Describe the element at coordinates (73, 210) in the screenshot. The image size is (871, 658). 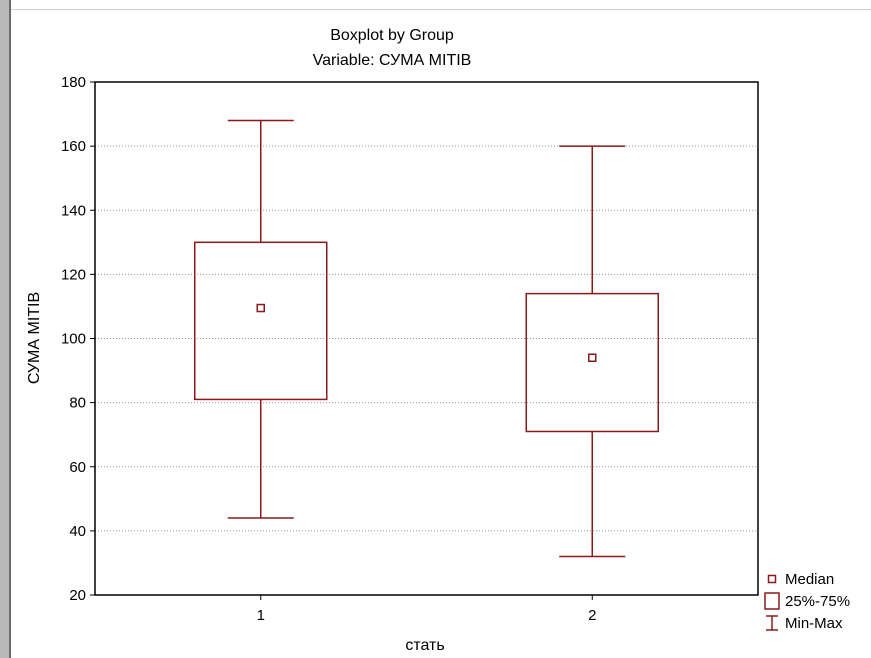
I see `y-tick-label: 140` at that location.